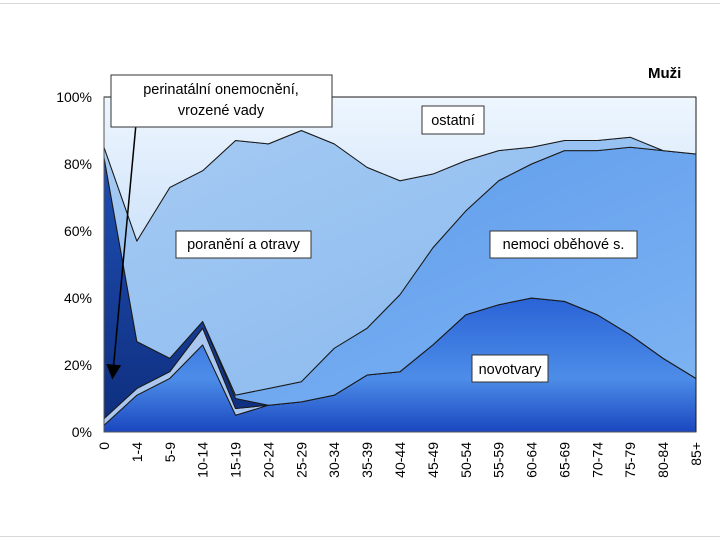  Describe the element at coordinates (499, 460) in the screenshot. I see `x-tick-label: 55-59` at that location.